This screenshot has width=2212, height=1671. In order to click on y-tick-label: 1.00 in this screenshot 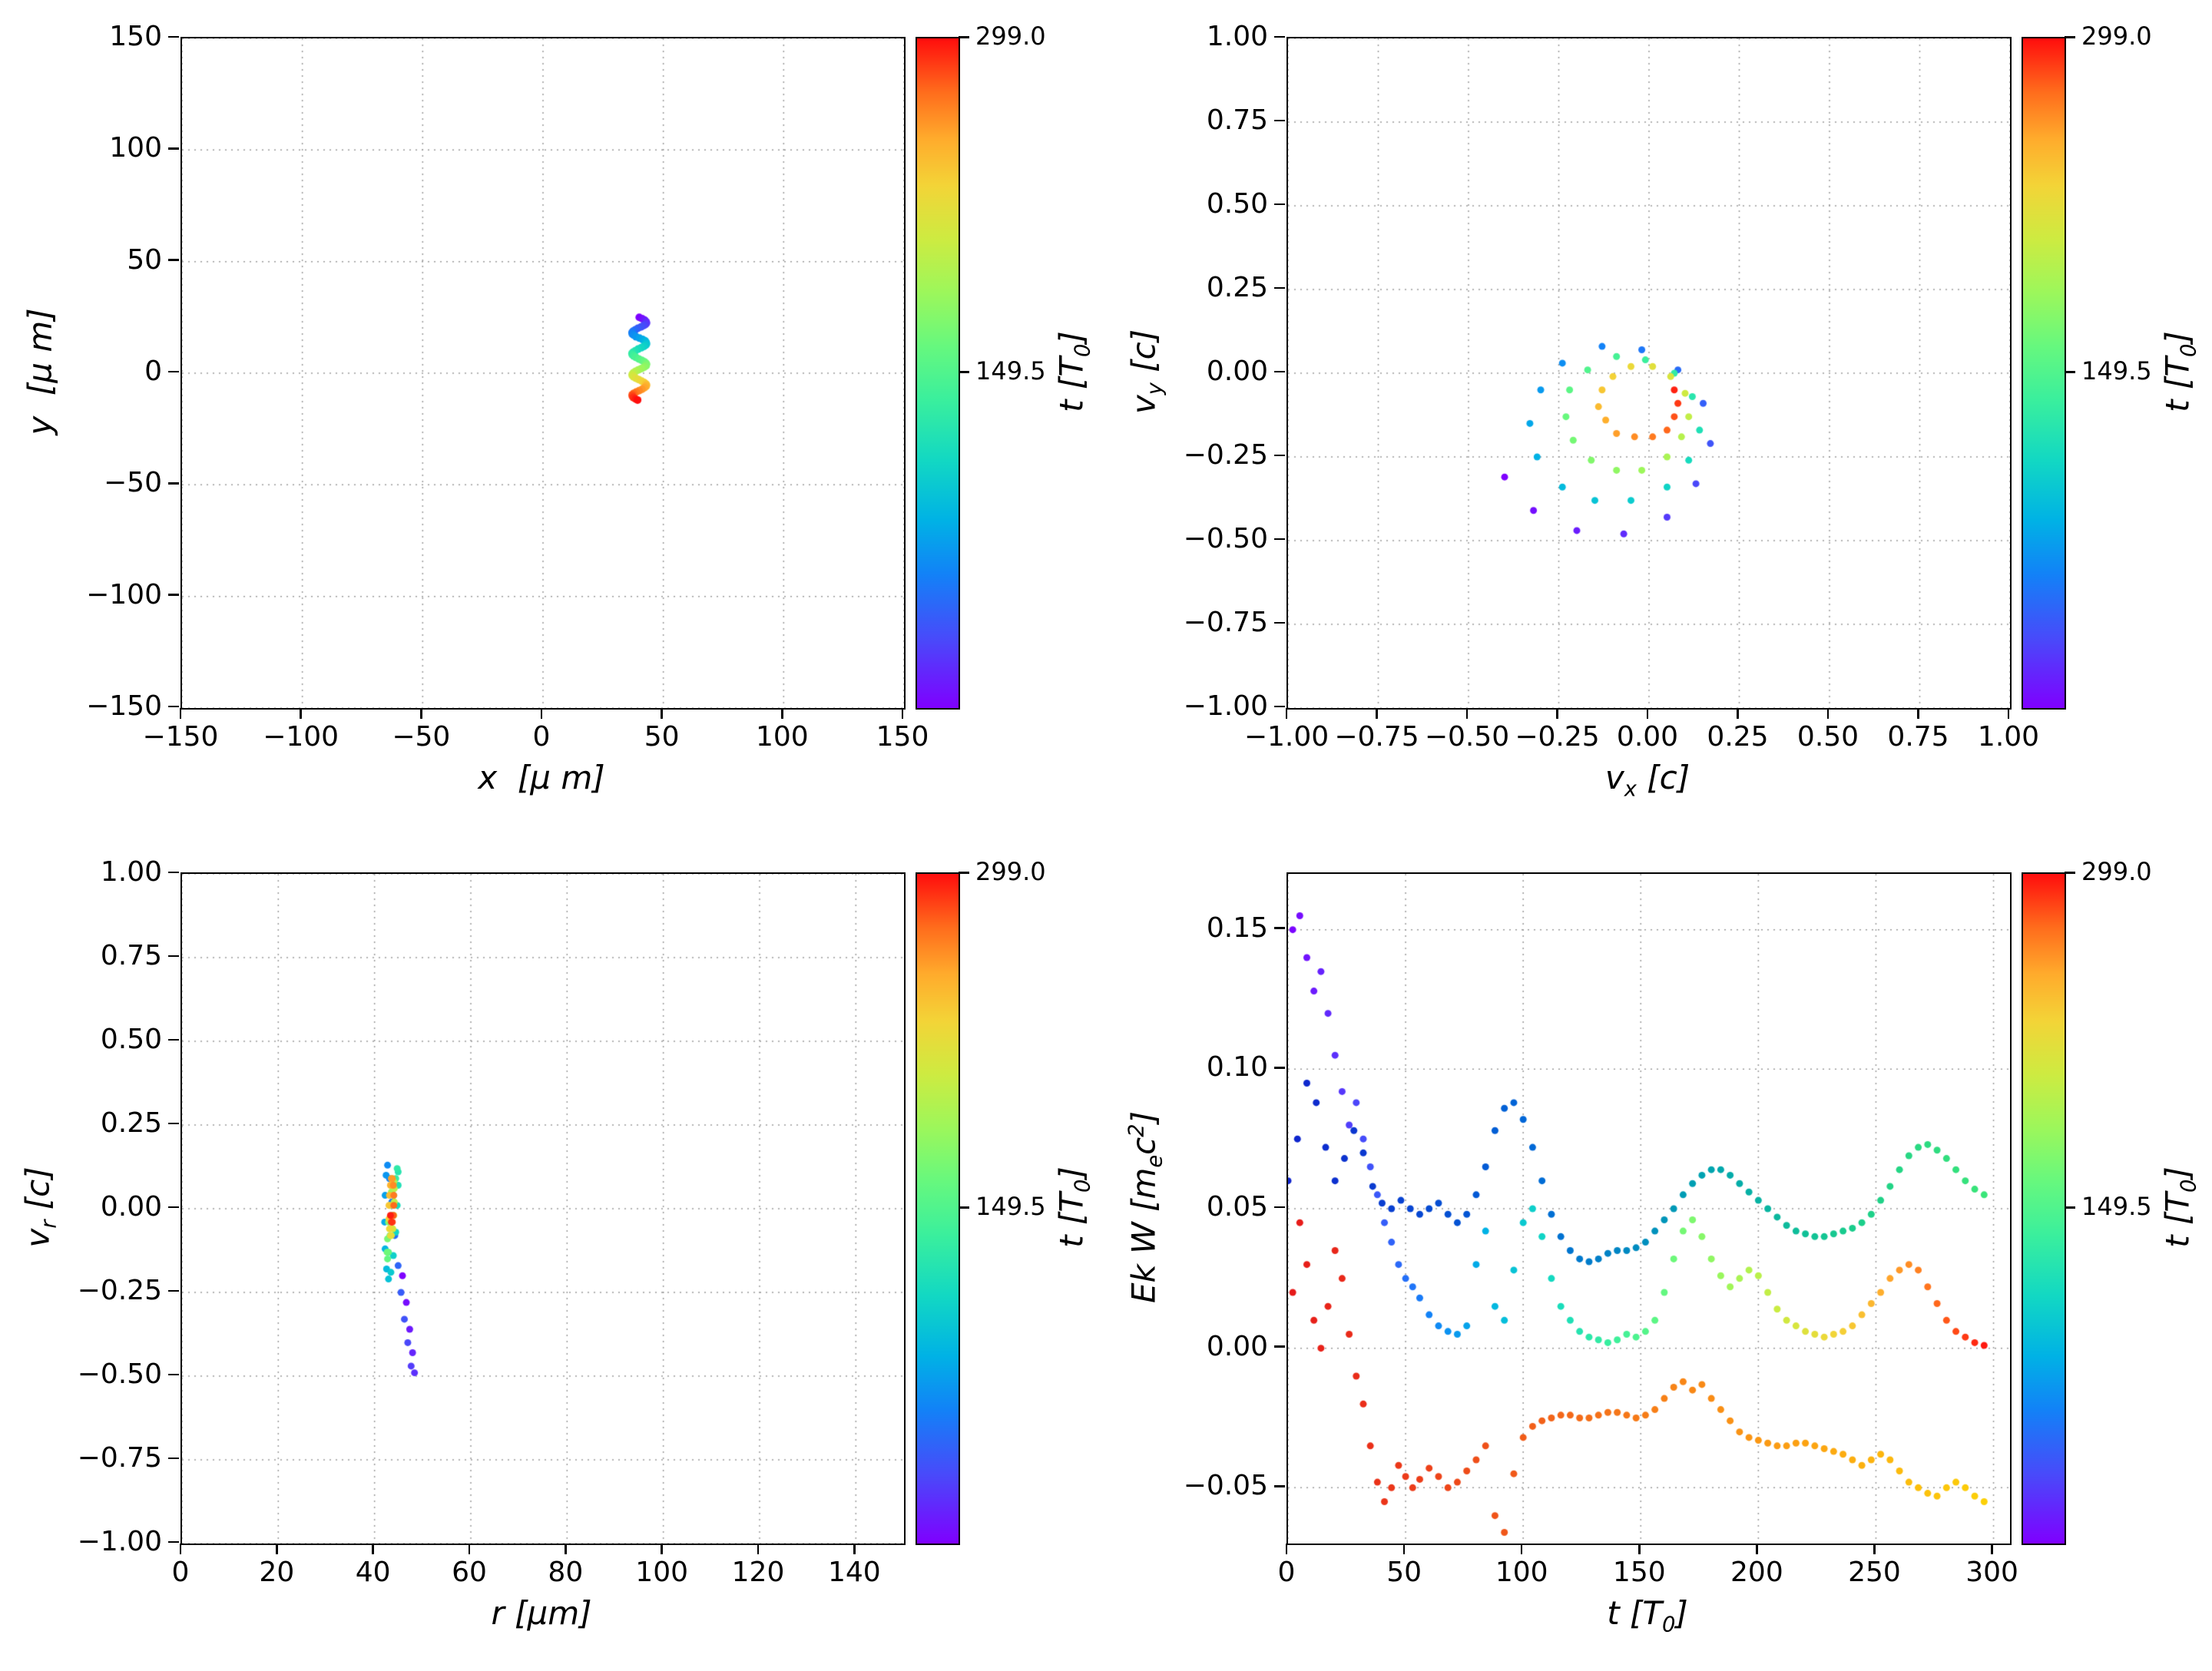, I will do `click(131, 872)`.